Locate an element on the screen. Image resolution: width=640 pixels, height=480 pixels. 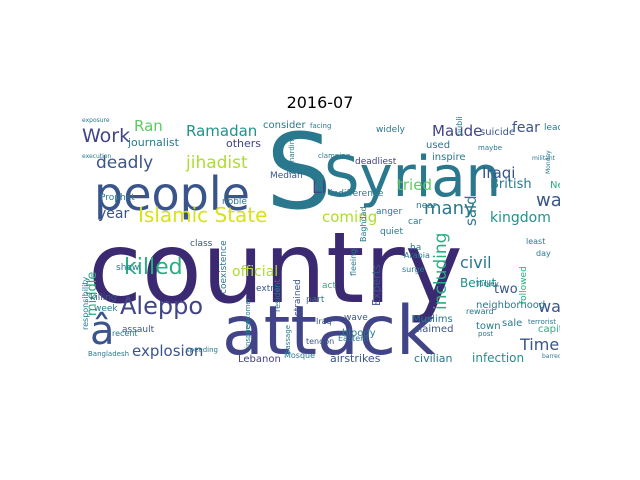
cloud-word: Islamic State is located at coordinates (202, 215).